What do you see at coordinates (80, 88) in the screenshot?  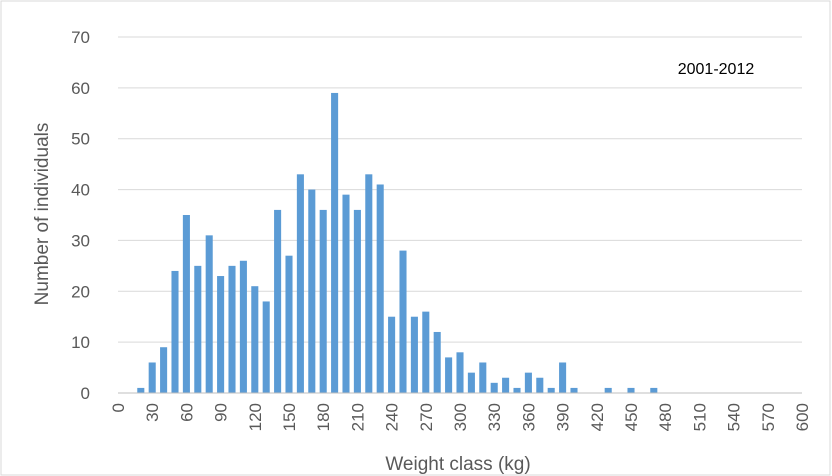 I see `y-tick-label: 60` at bounding box center [80, 88].